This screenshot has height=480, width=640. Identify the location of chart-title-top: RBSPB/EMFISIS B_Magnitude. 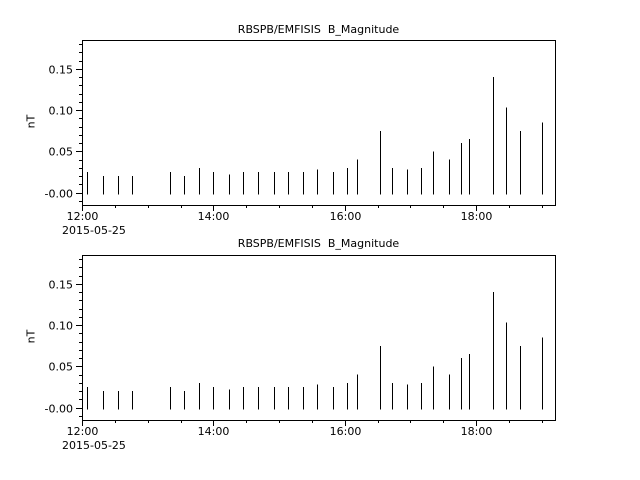
(318, 29).